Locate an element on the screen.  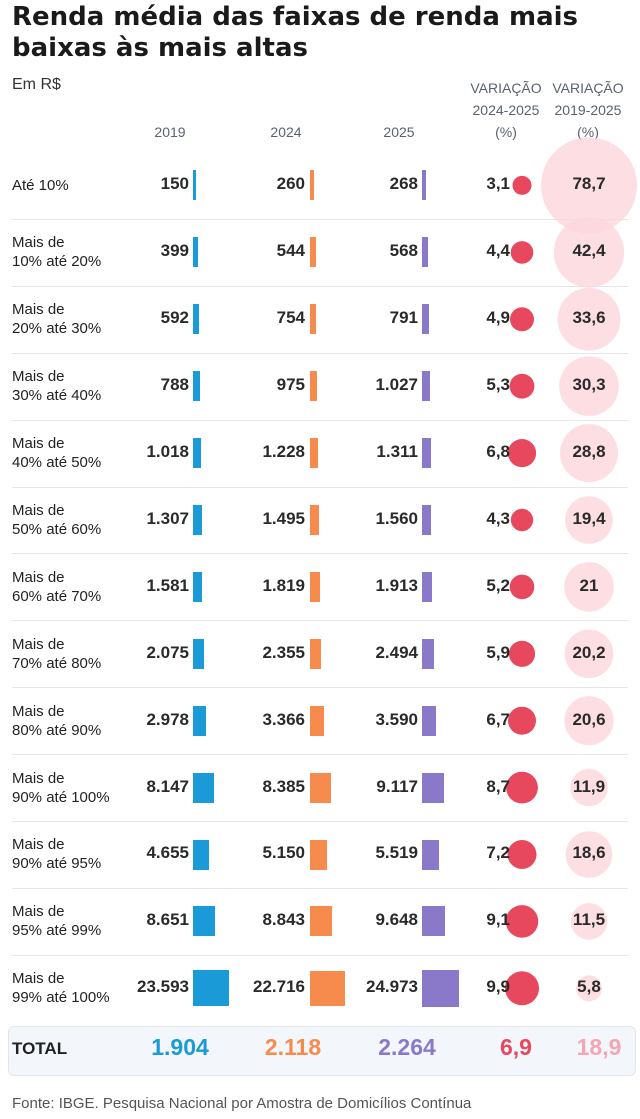
row-label-line: 50% até 60% is located at coordinates (57, 529).